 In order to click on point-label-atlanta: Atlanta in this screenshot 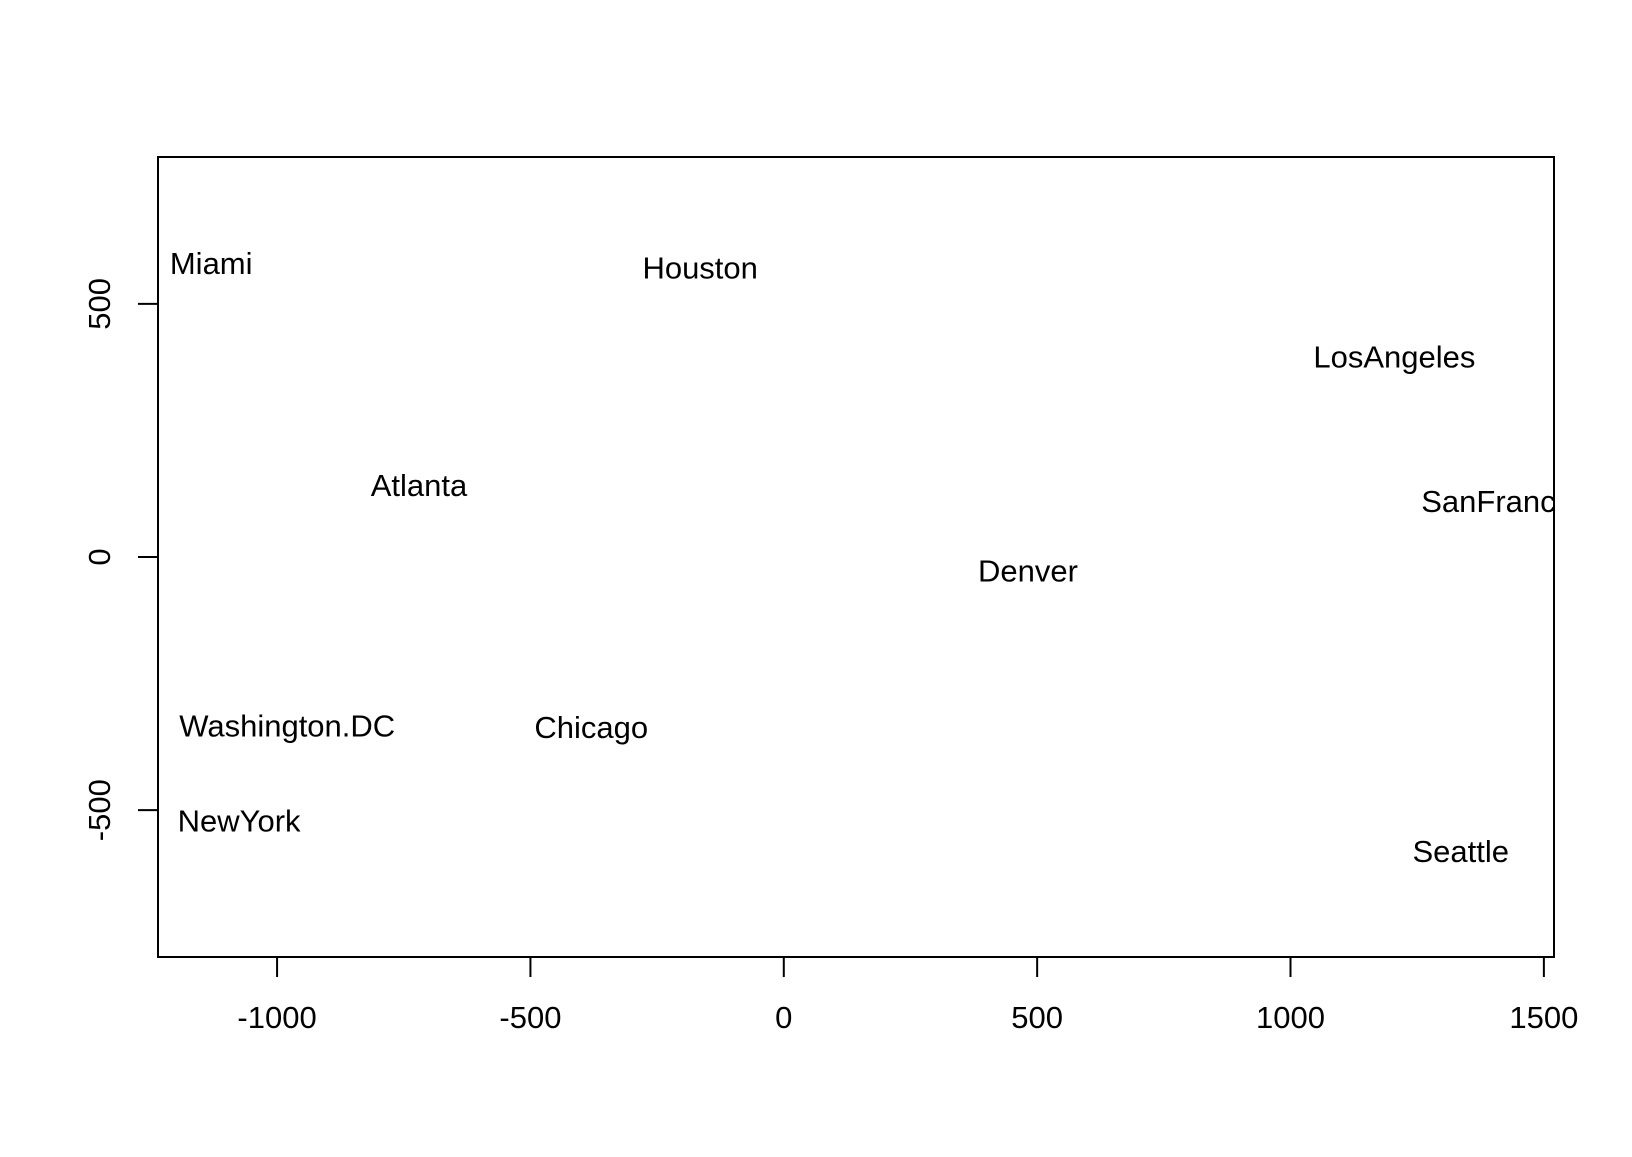, I will do `click(419, 485)`.